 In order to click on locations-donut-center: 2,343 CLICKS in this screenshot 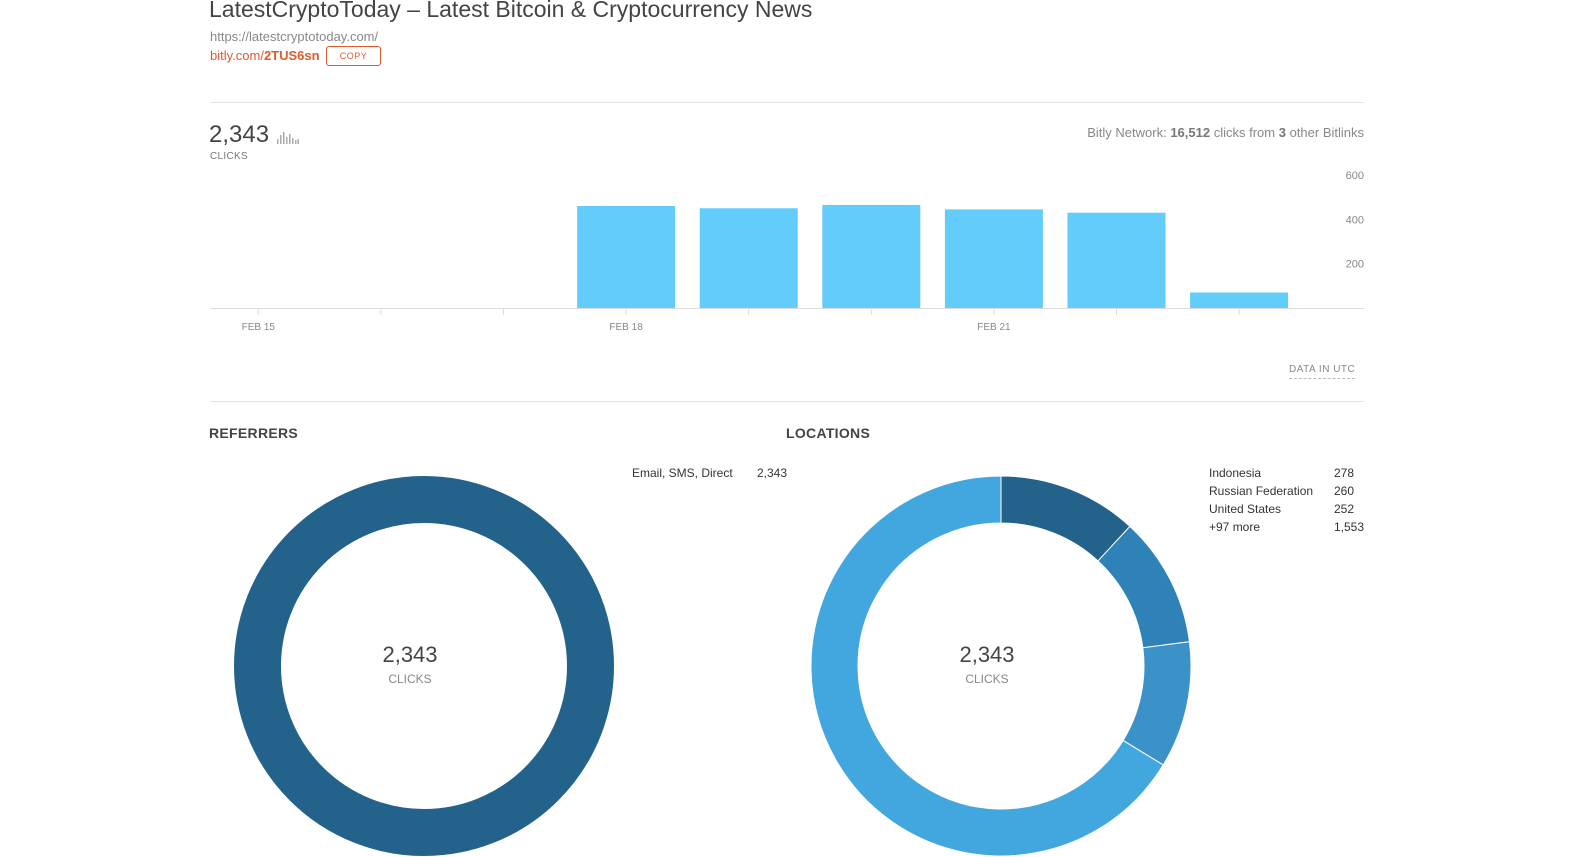, I will do `click(987, 664)`.